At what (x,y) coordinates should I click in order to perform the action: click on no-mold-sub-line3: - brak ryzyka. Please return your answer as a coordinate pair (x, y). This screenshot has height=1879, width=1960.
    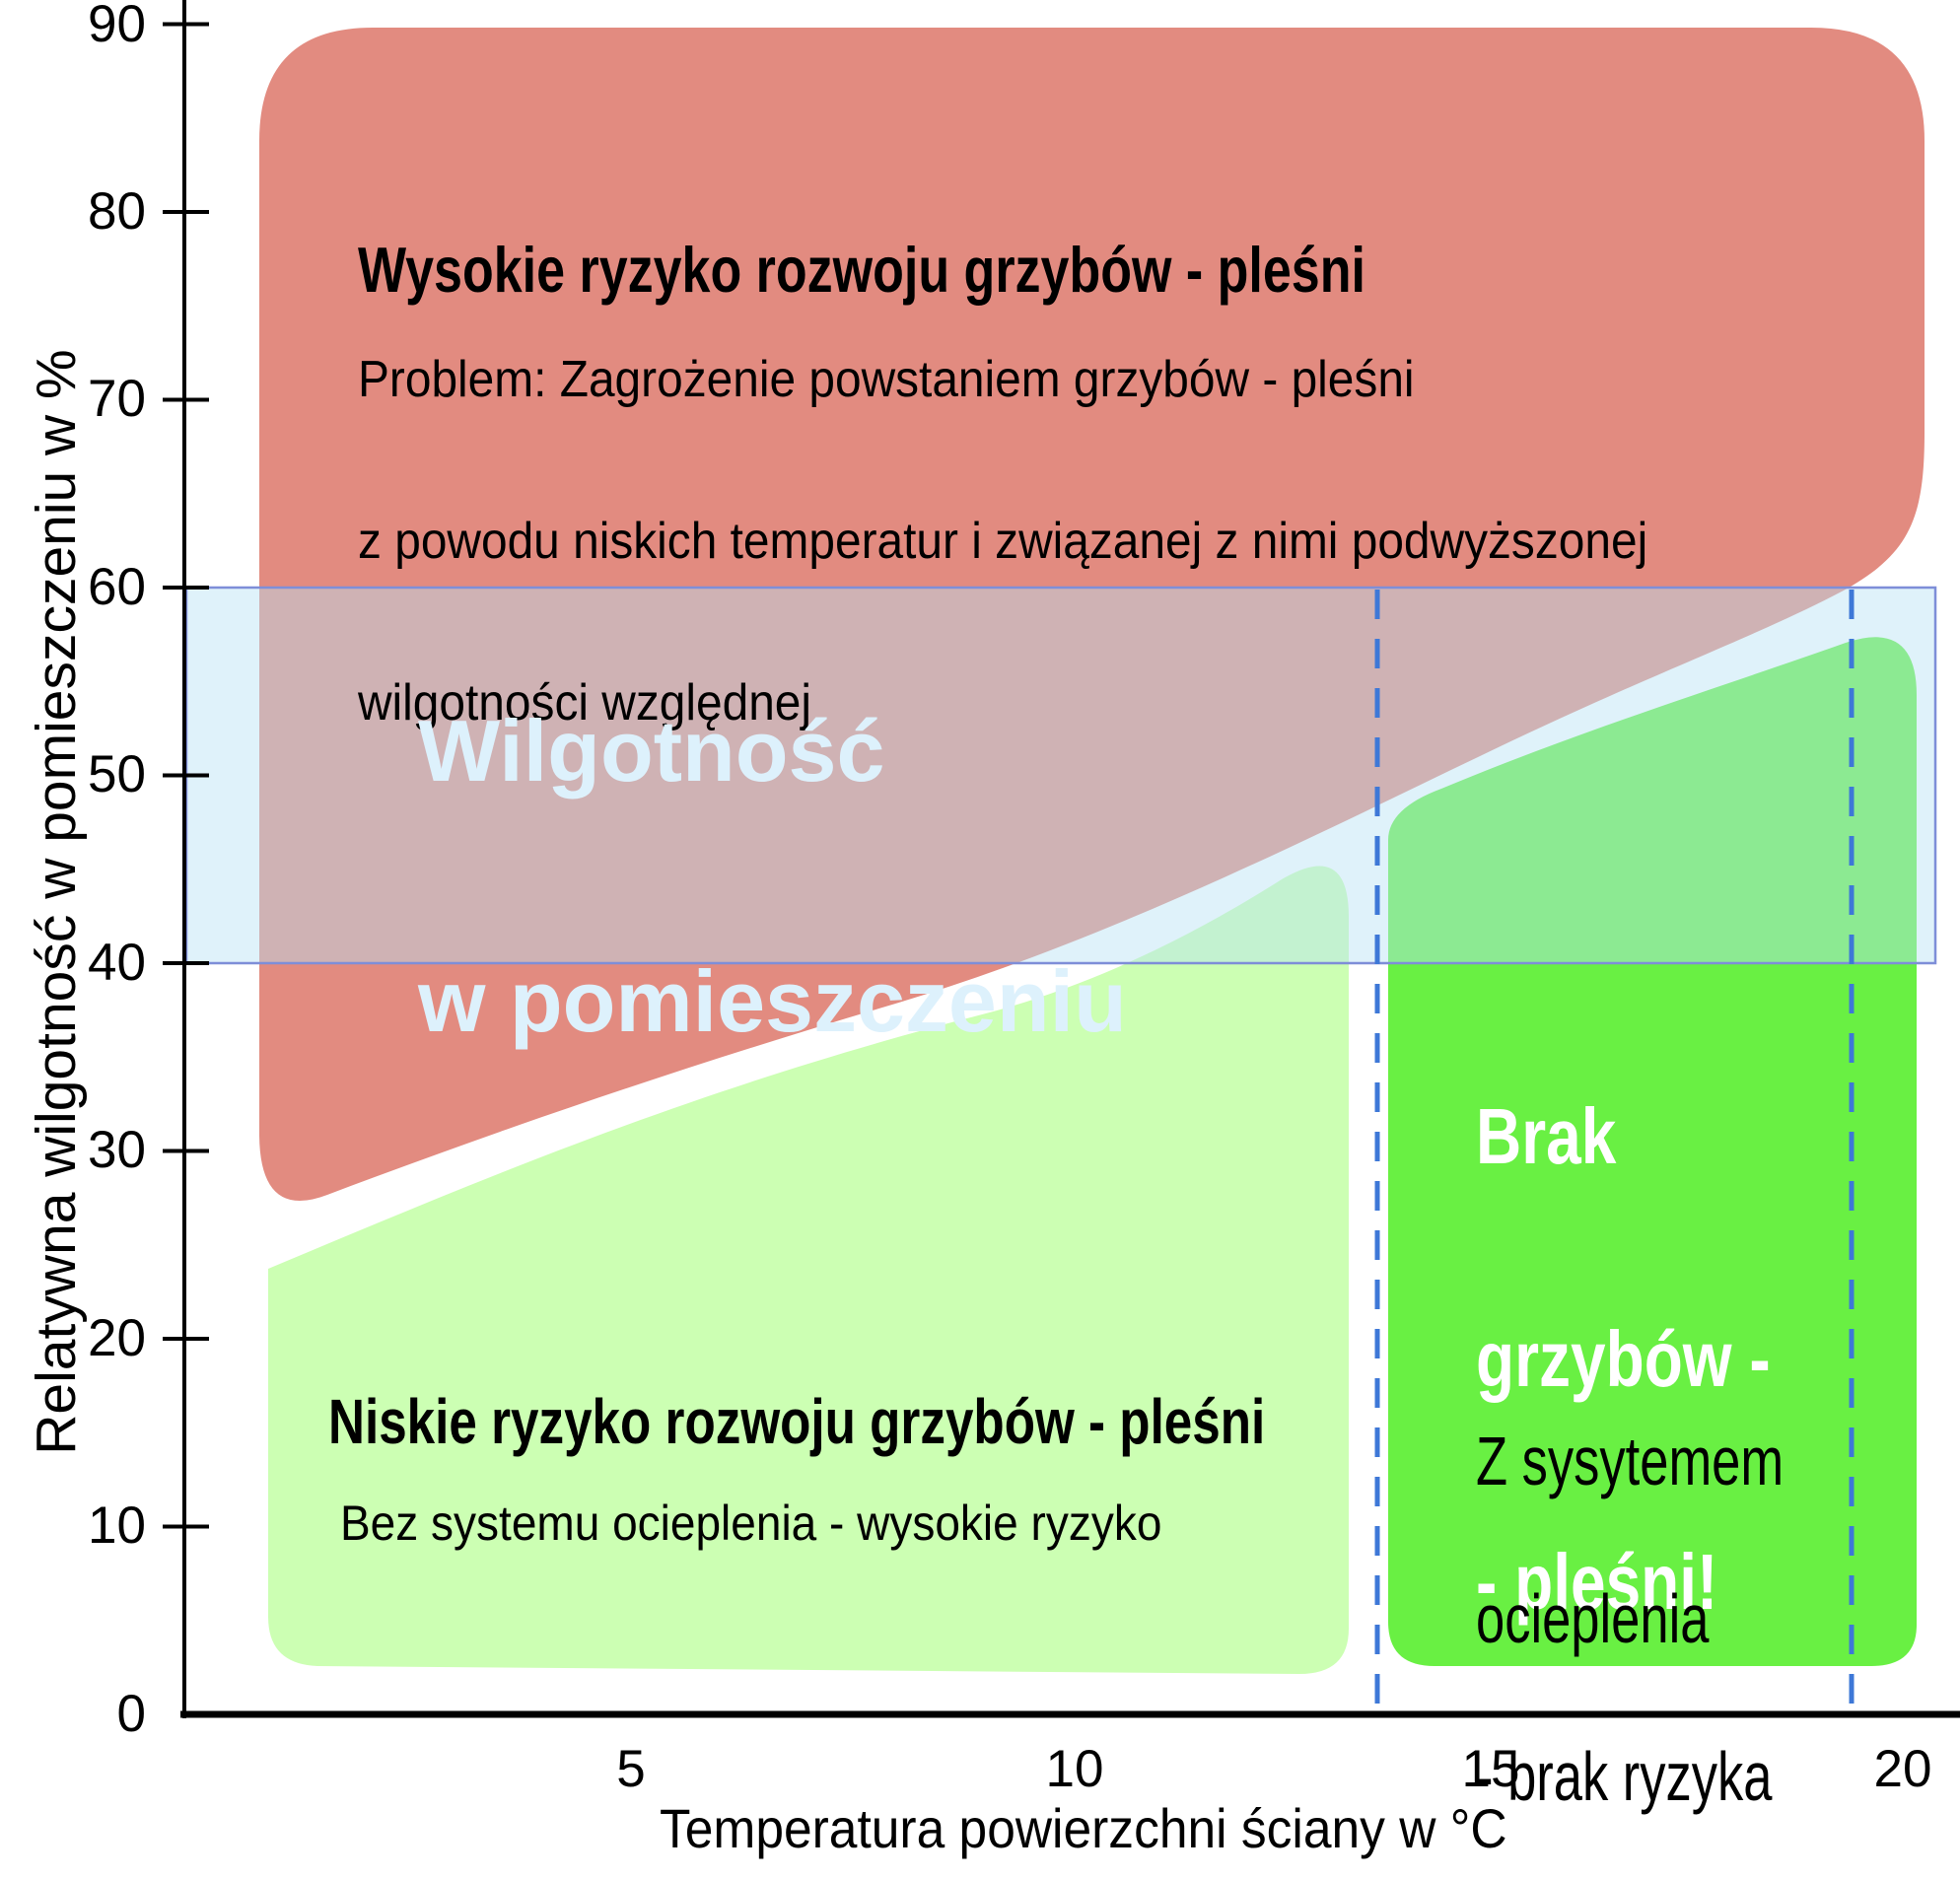
    Looking at the image, I should click on (1624, 1776).